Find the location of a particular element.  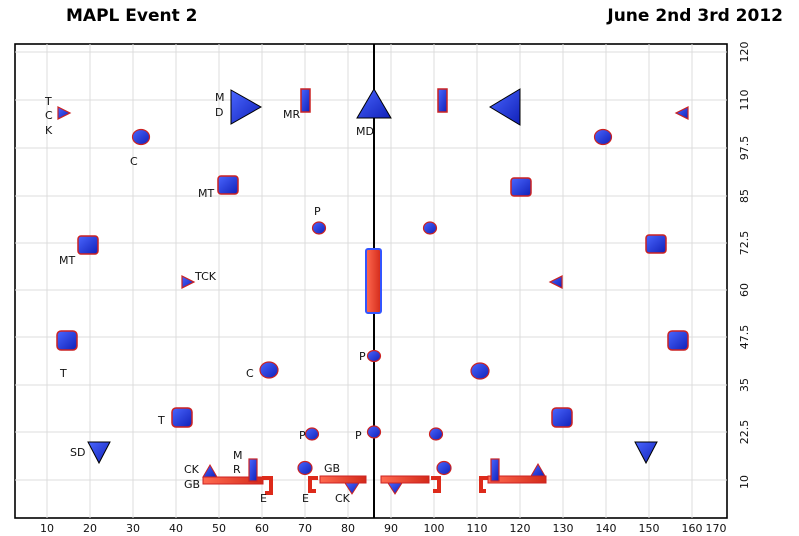

y-tick: 110 is located at coordinates (744, 100).